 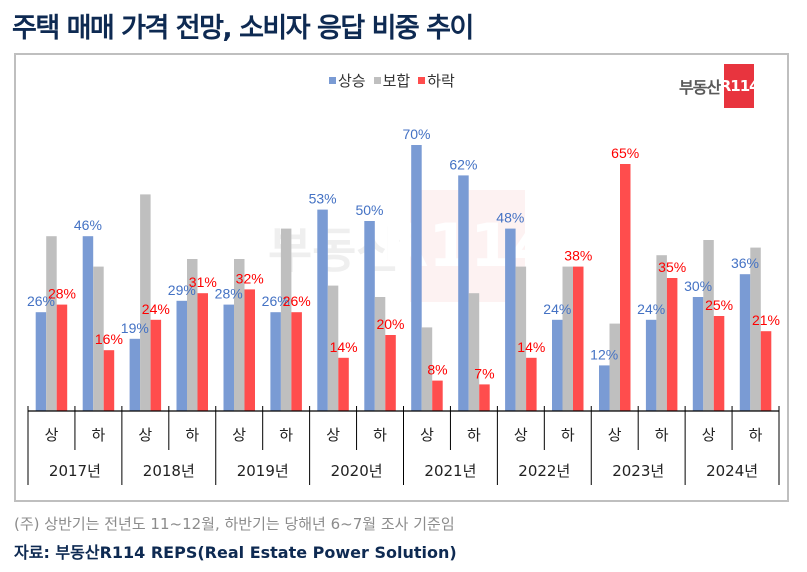 What do you see at coordinates (708, 325) in the screenshot?
I see `bar-flat-2024상` at bounding box center [708, 325].